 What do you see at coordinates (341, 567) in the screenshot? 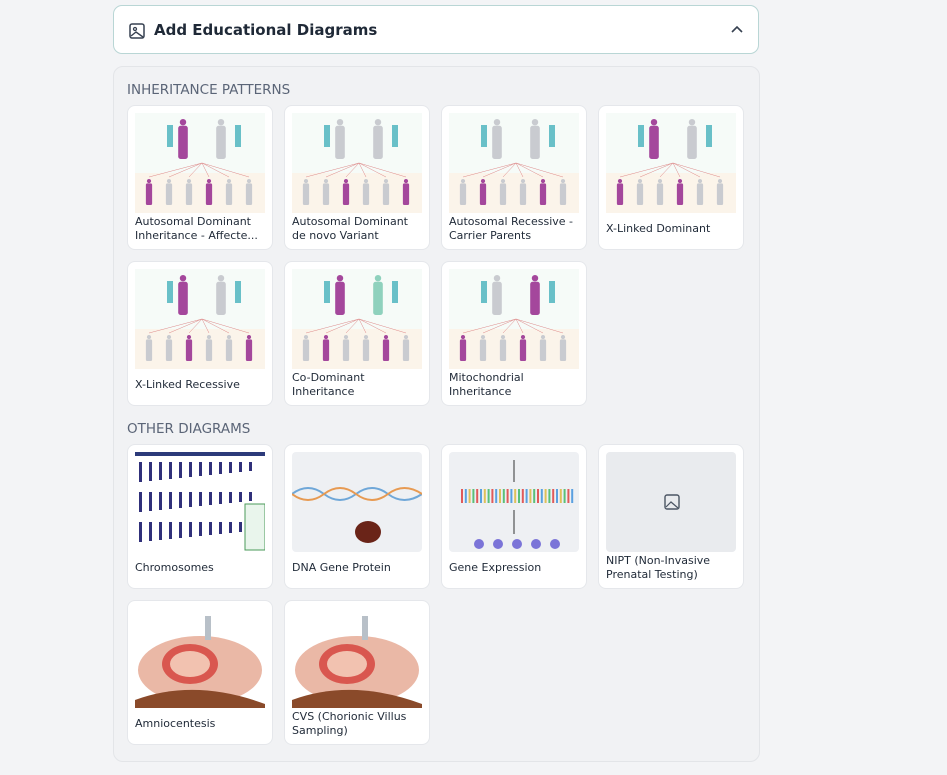
I see `diagram-label: DNA Gene Protein` at bounding box center [341, 567].